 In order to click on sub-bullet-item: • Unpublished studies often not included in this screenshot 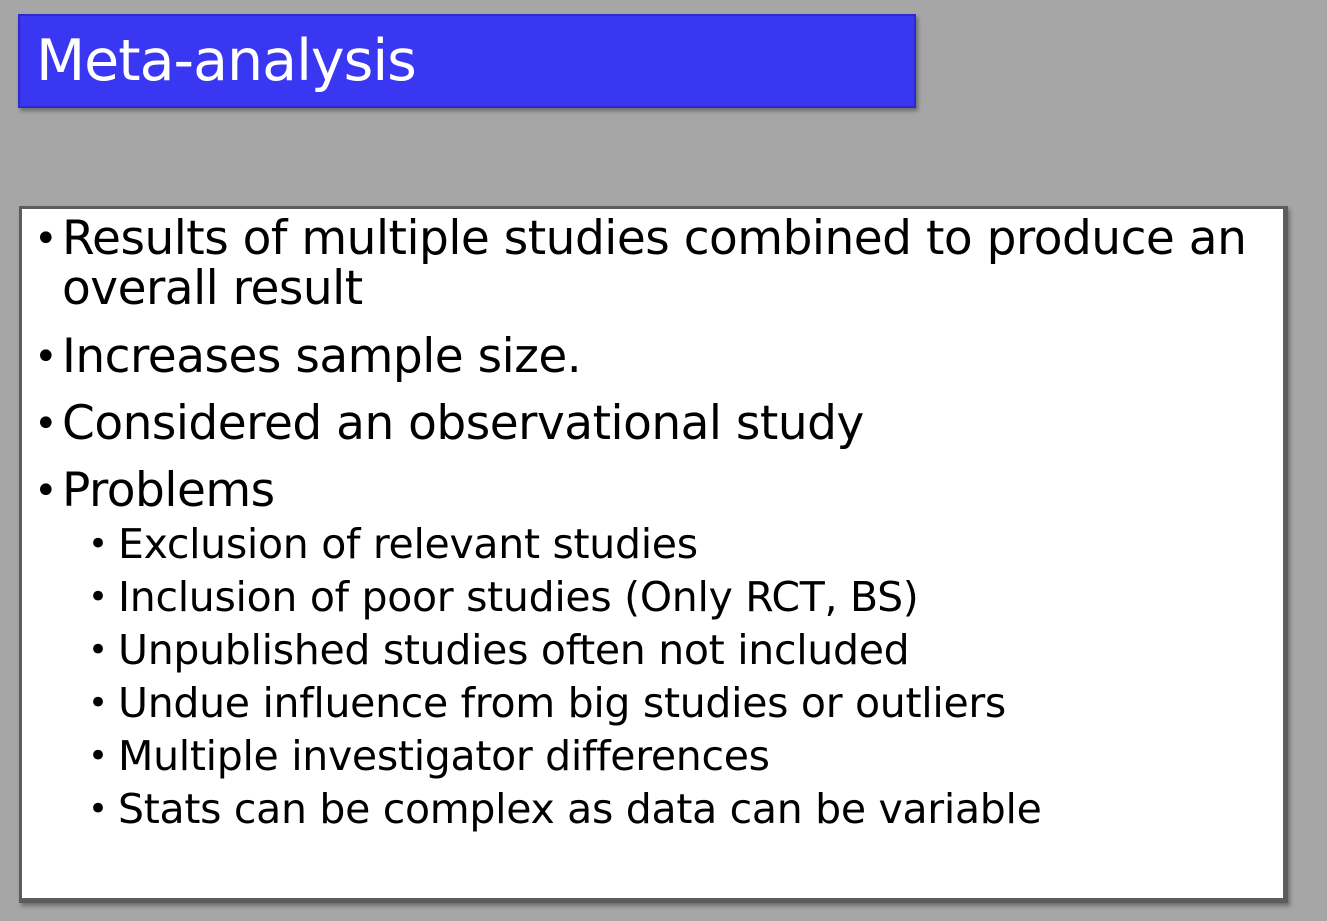, I will do `click(642, 650)`.